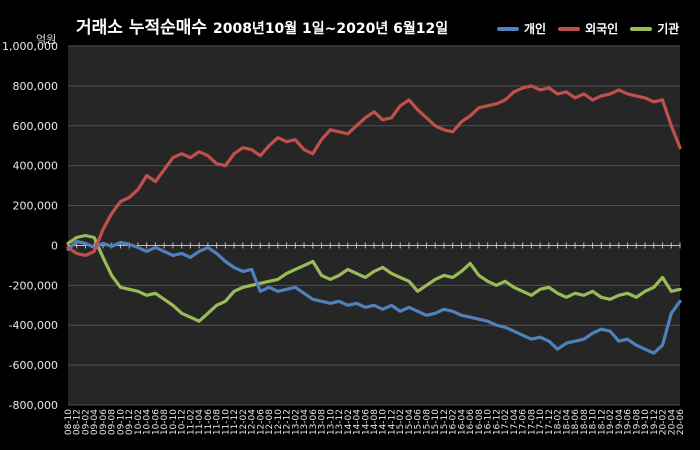  Describe the element at coordinates (33, 325) in the screenshot. I see `y-tick-label: -400,000` at that location.